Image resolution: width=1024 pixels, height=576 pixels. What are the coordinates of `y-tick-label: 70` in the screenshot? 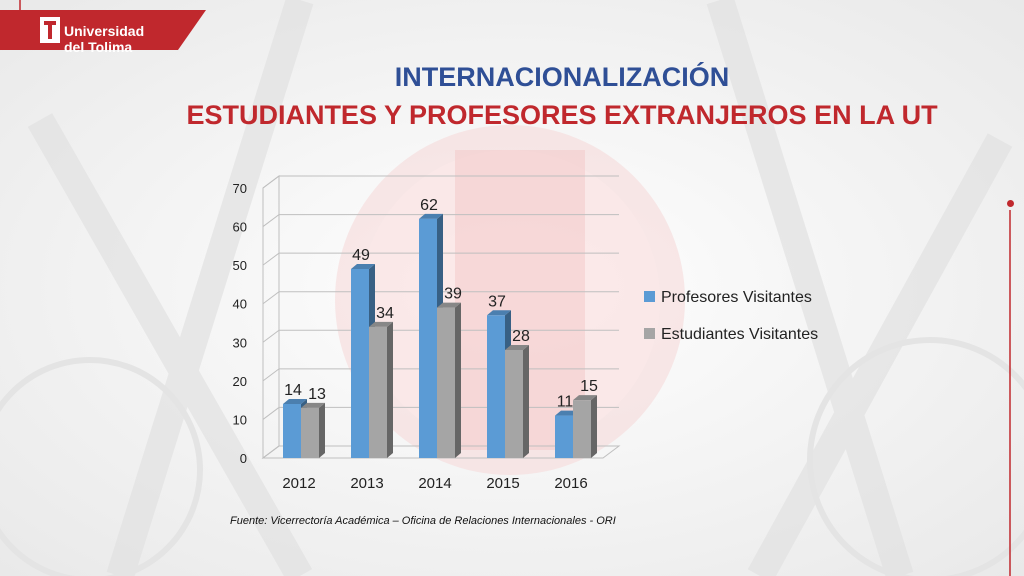 It's located at (240, 188).